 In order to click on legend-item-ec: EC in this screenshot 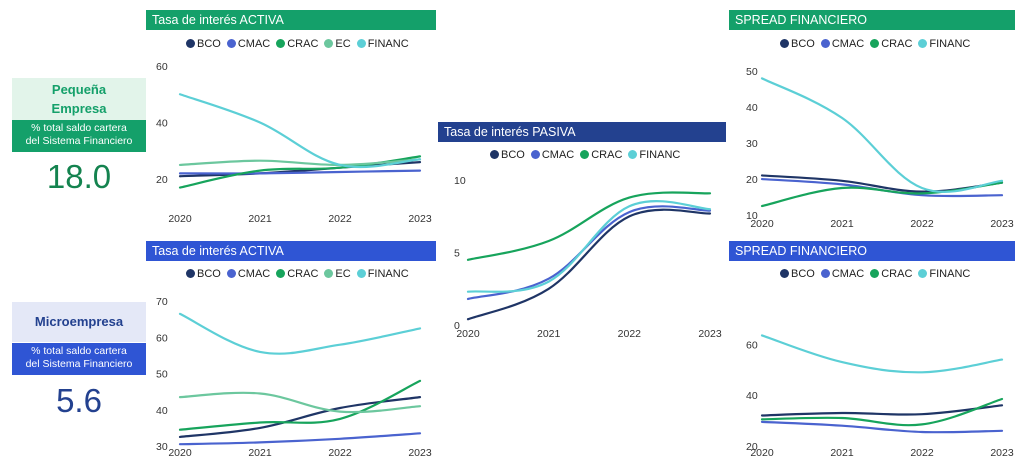, I will do `click(337, 274)`.